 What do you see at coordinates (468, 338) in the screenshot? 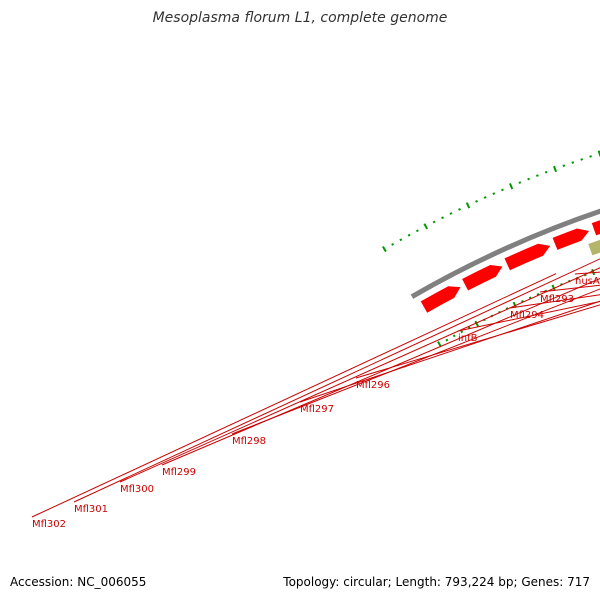
I see `gene-label: infB` at bounding box center [468, 338].